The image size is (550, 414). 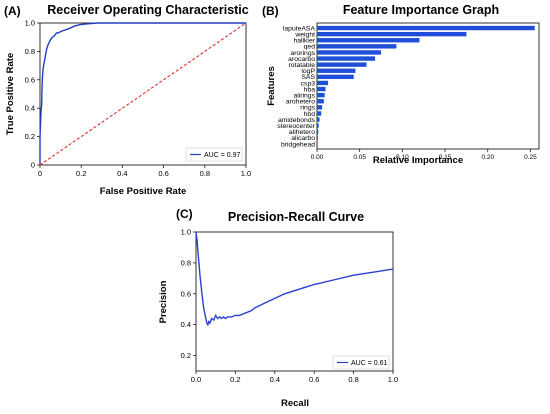 What do you see at coordinates (294, 377) in the screenshot?
I see `pr-x-ticks: 0.0 0.2 0.4 0.6 0.8 1.0` at bounding box center [294, 377].